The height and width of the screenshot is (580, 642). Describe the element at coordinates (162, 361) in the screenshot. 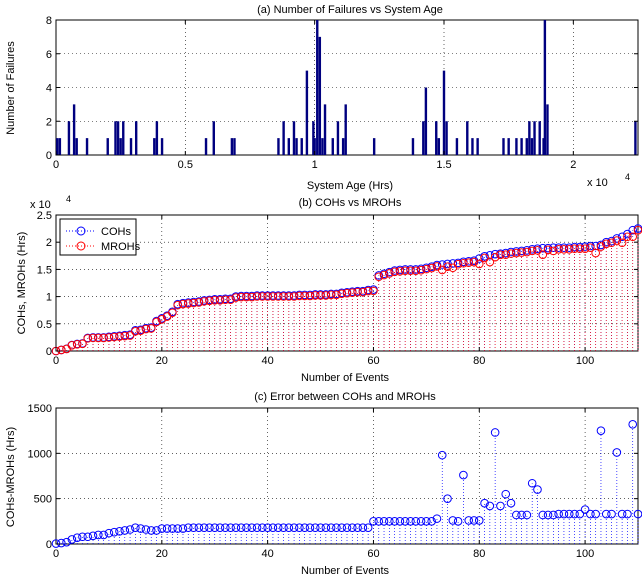

I see `x-tick-label: 20` at that location.